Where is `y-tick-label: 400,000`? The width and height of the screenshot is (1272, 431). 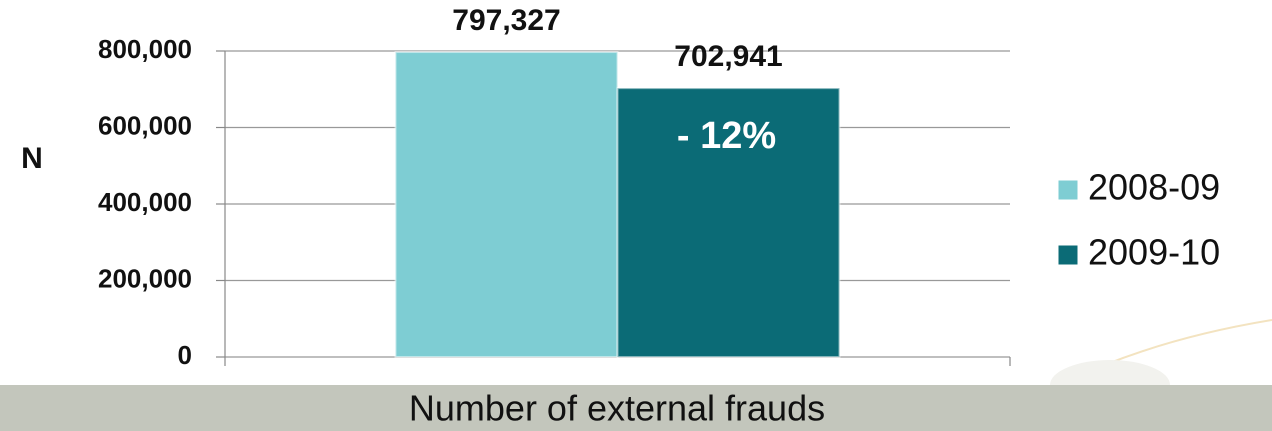 y-tick-label: 400,000 is located at coordinates (145, 202).